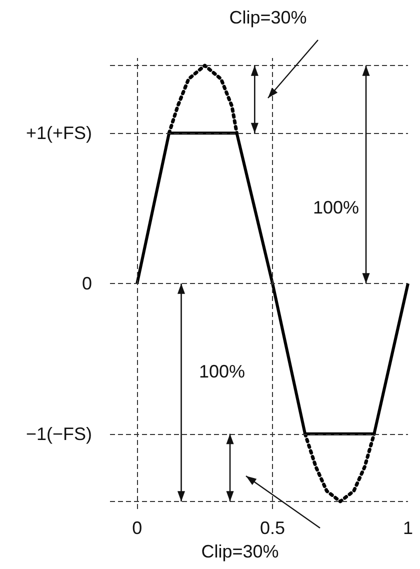 The height and width of the screenshot is (569, 420). I want to click on x-tick-label: 0, so click(137, 528).